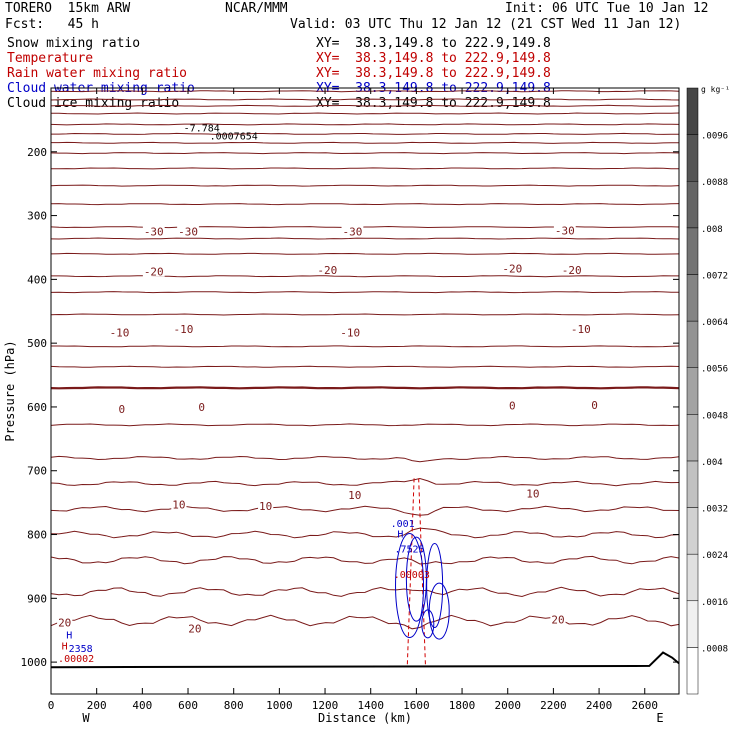 The image size is (740, 740). I want to click on field-snow-label: Snow mixing ratio, so click(74, 43).